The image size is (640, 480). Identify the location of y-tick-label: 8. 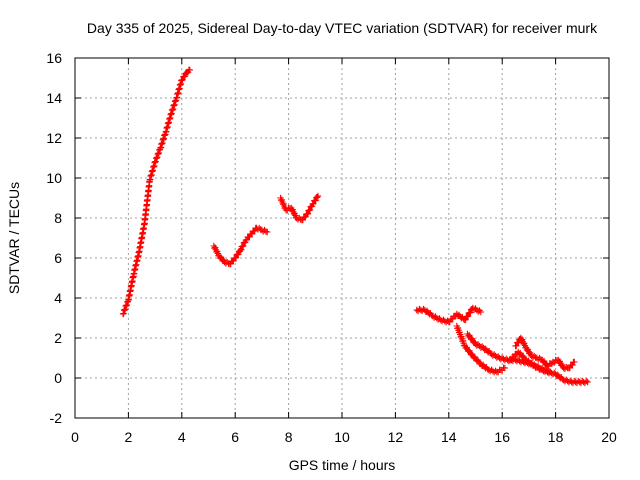
(58, 218).